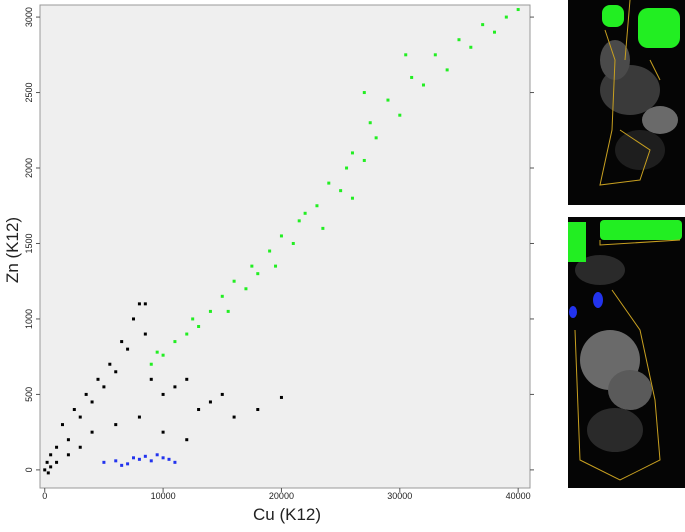  Describe the element at coordinates (518, 496) in the screenshot. I see `x-tick-label: 40000` at that location.